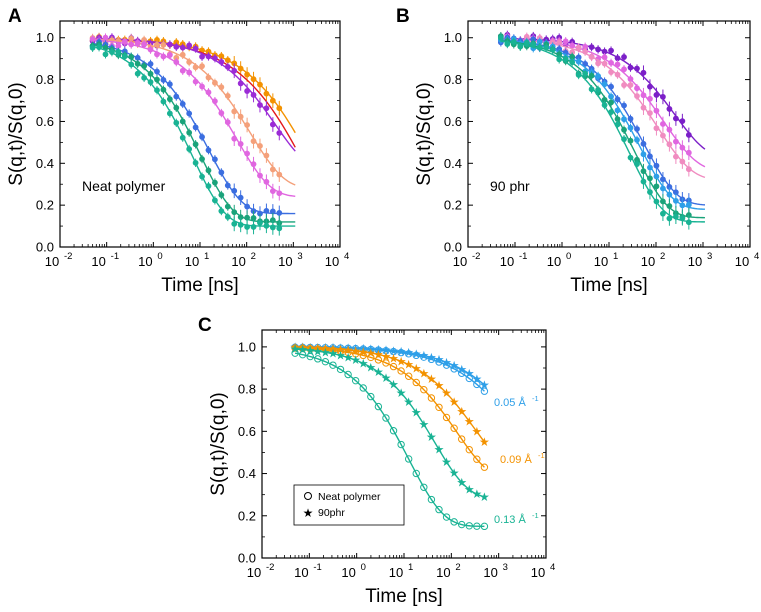 This screenshot has width=761, height=612. I want to click on y-tick-label: 0.0, so click(45, 247).